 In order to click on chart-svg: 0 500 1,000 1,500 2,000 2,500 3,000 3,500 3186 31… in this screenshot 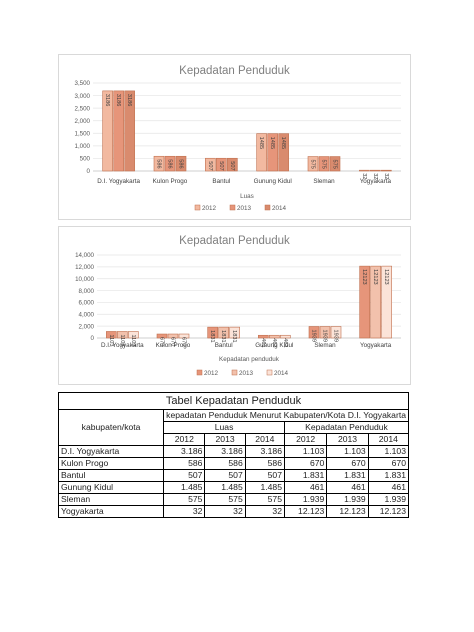, I will do `click(238, 146)`.